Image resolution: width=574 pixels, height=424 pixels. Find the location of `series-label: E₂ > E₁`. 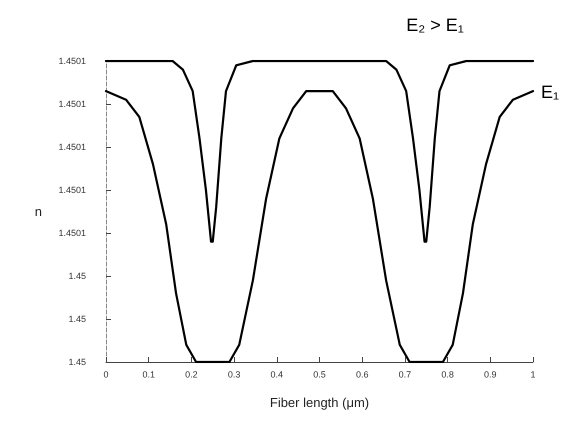

series-label: E₂ > E₁ is located at coordinates (435, 25).